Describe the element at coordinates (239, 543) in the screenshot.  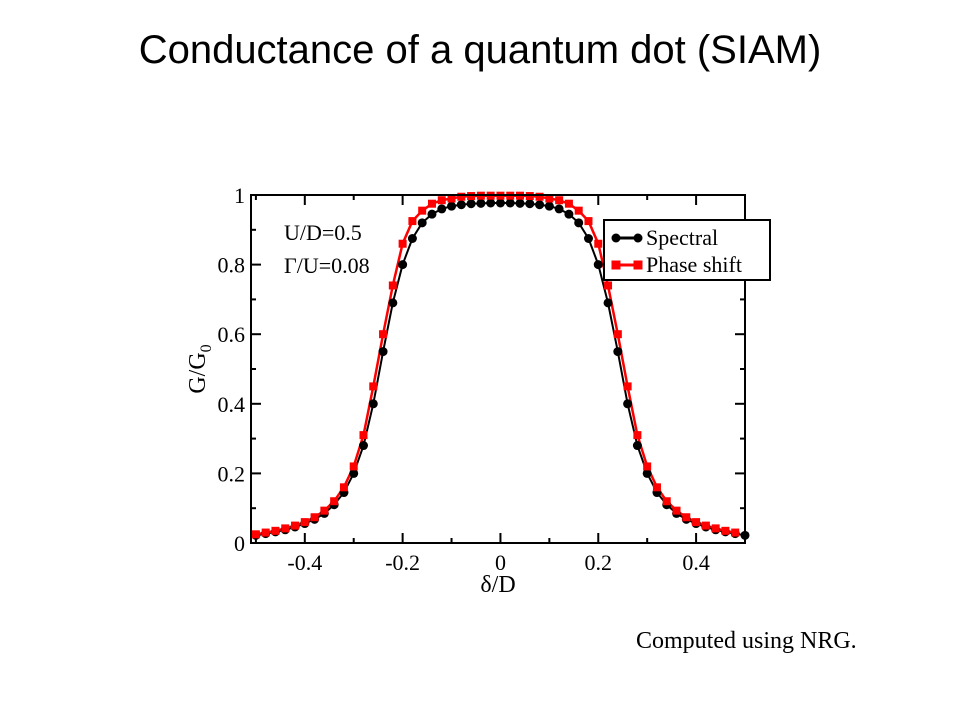
I see `y-tick-label: 0` at that location.